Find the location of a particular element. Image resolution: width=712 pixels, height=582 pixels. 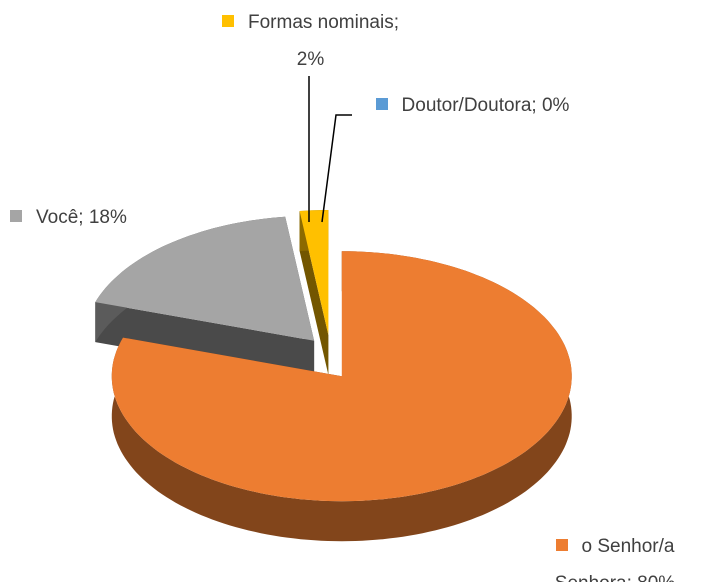

data-label: Formas nominais; 2% is located at coordinates (310, 41).